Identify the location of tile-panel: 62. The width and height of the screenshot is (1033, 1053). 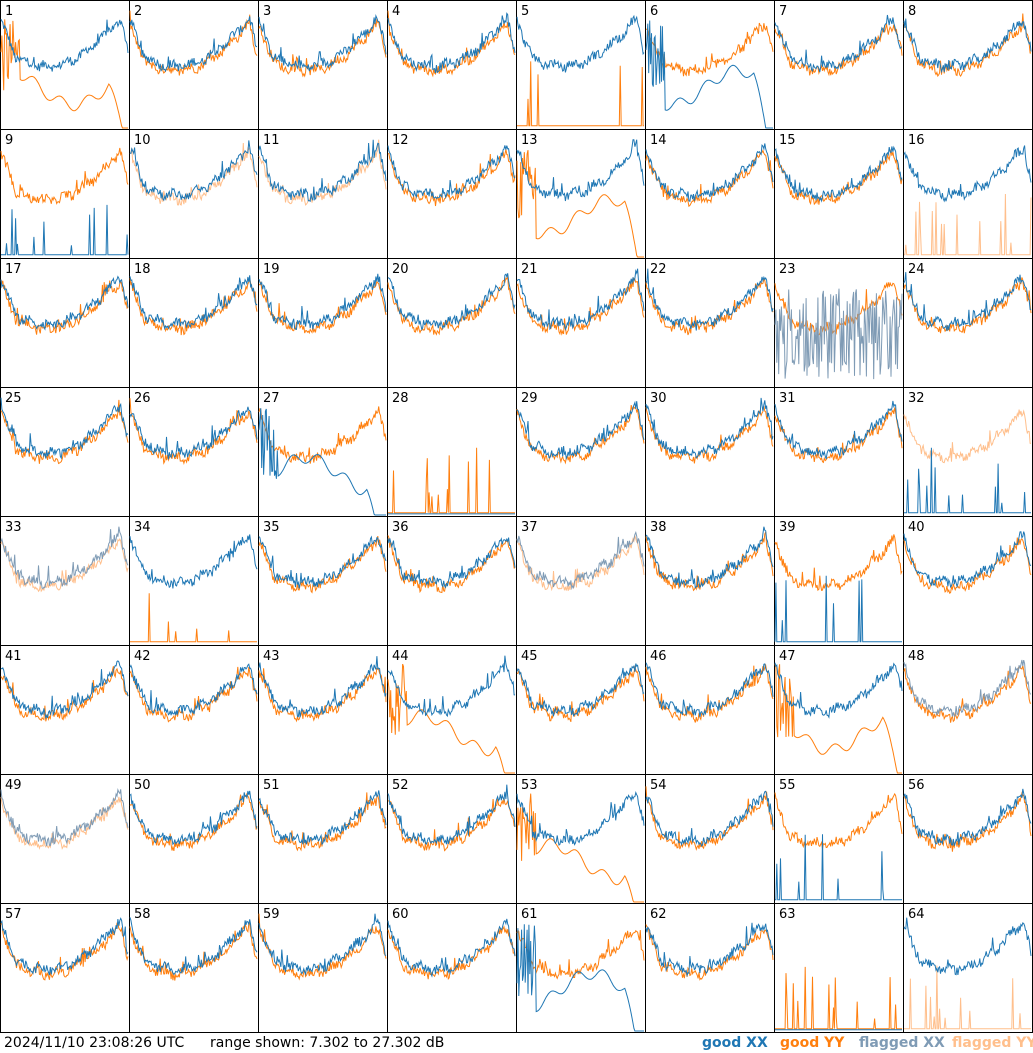
(710, 968).